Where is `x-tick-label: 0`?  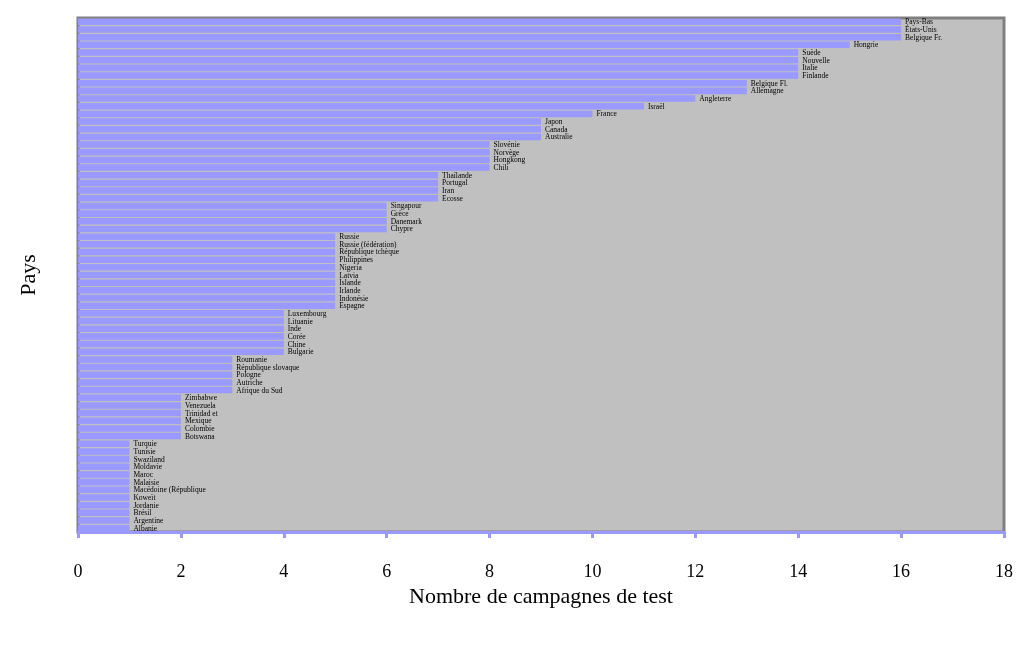 x-tick-label: 0 is located at coordinates (78, 571).